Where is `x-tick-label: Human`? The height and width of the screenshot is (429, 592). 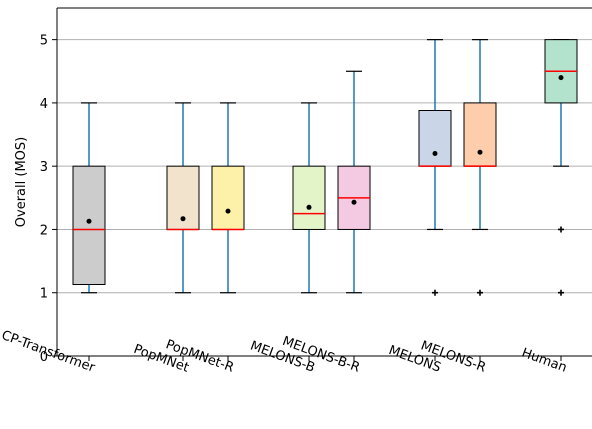 x-tick-label: Human is located at coordinates (544, 361).